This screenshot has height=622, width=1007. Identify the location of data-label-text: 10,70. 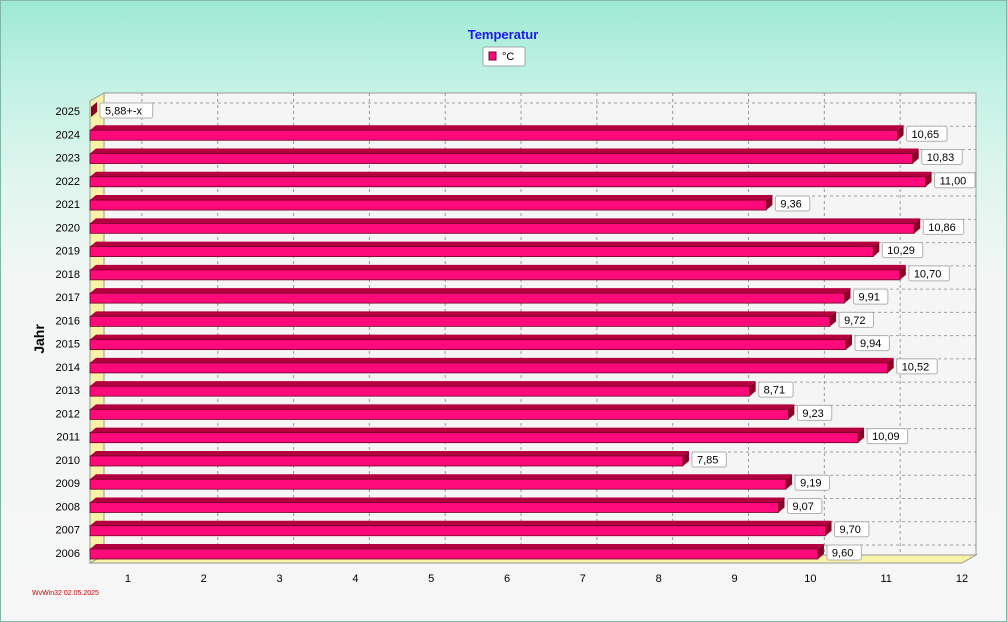
(928, 274).